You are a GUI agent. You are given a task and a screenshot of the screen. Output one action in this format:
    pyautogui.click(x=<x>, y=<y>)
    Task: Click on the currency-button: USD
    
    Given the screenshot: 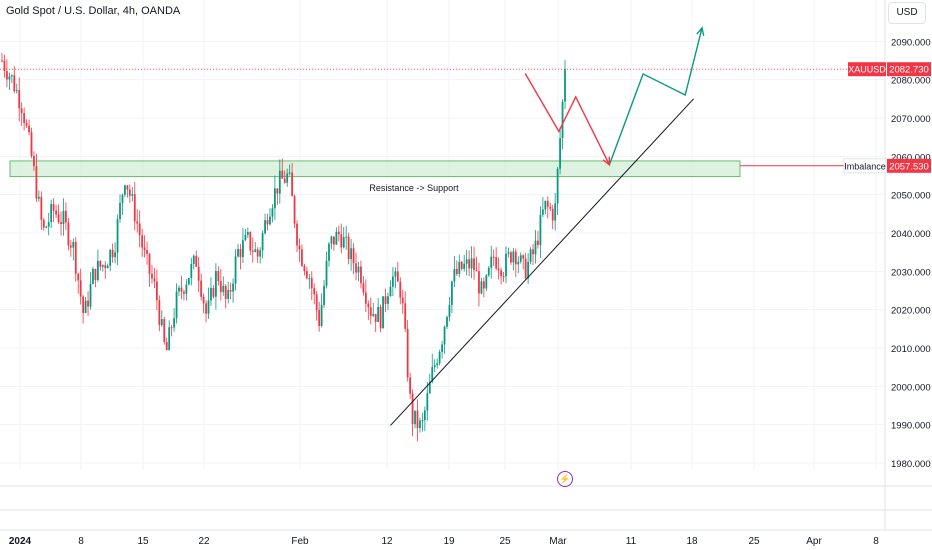 What is the action you would take?
    pyautogui.click(x=907, y=13)
    